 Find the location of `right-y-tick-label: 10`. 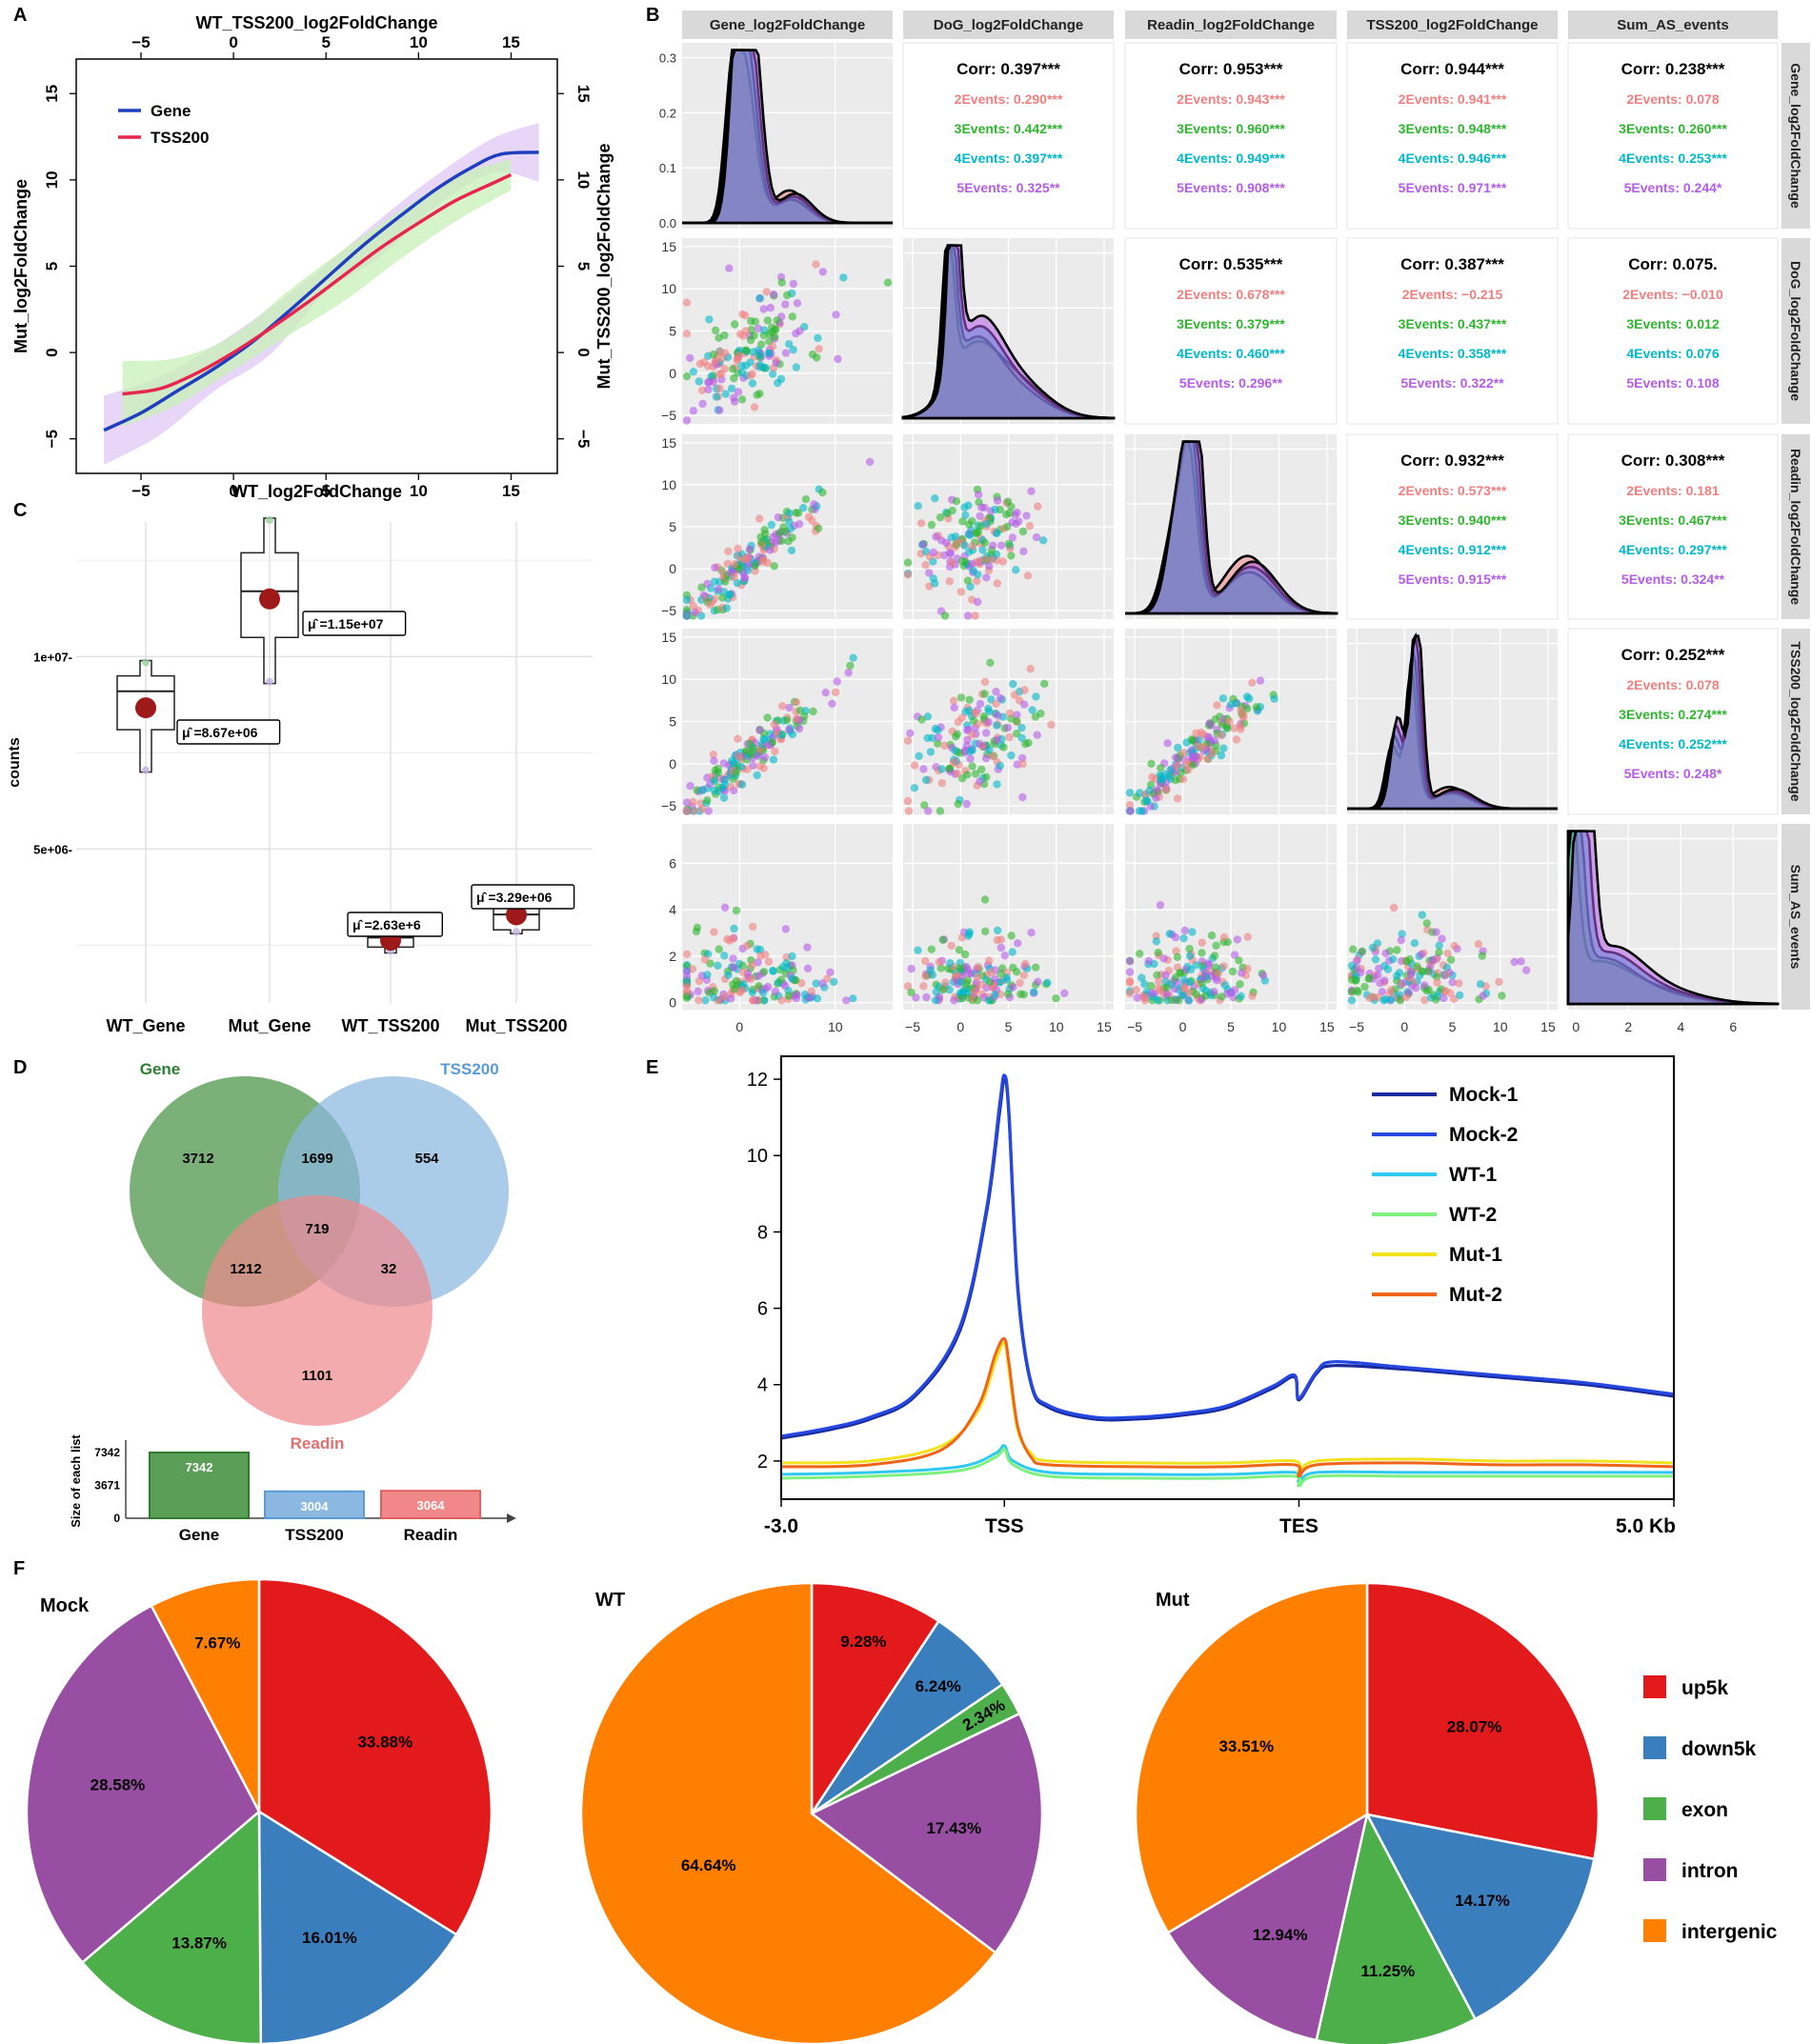

right-y-tick-label: 10 is located at coordinates (583, 179).